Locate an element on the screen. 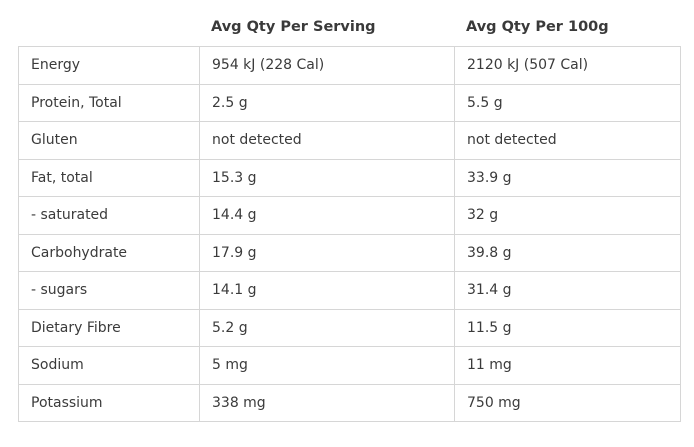 This screenshot has width=694, height=447. per-serving-value: 2.5 g is located at coordinates (327, 102).